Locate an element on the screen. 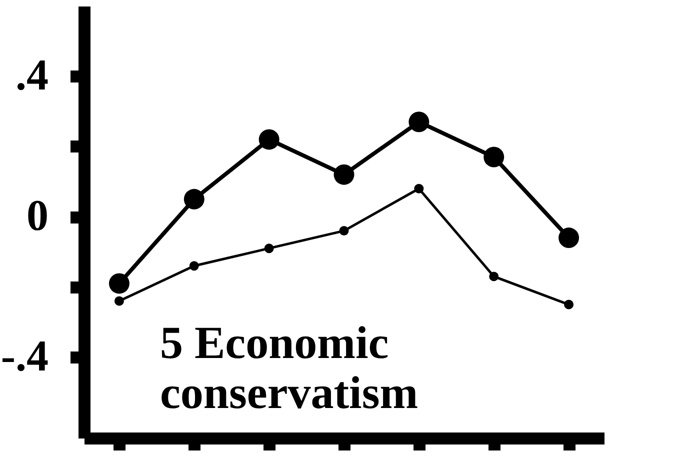 The height and width of the screenshot is (466, 678). annotation: 5 Economic conservatism is located at coordinates (290, 367).